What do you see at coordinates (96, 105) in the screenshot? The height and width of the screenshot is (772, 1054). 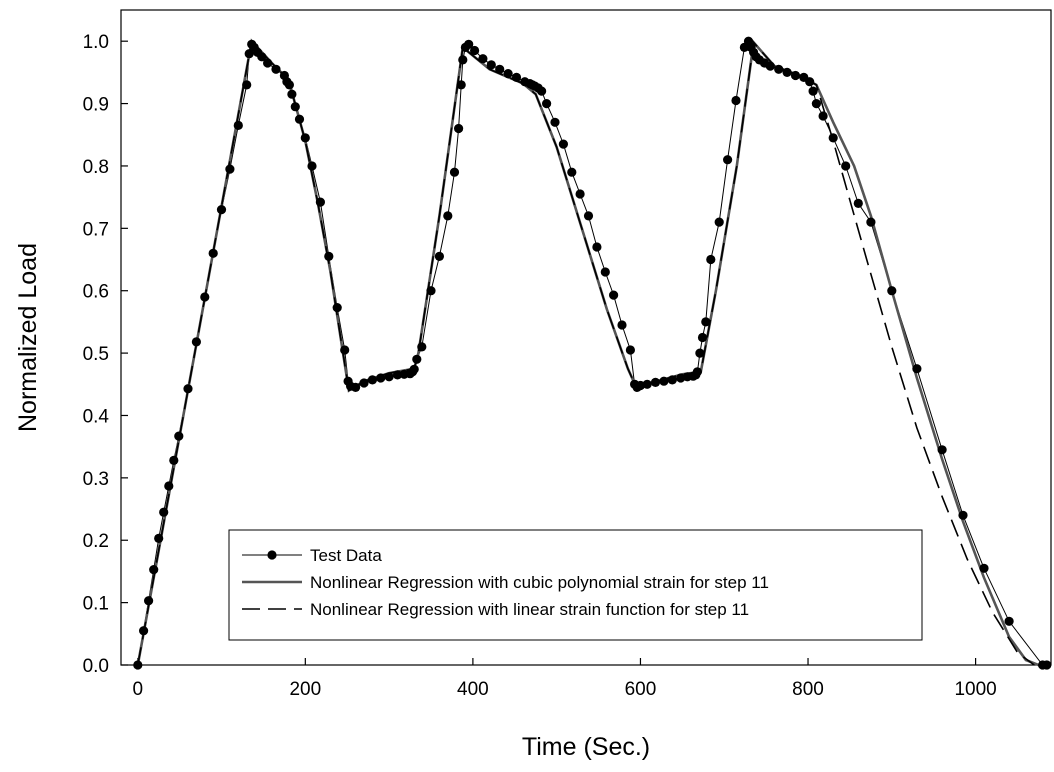 I see `y-tick-label: 0.9` at bounding box center [96, 105].